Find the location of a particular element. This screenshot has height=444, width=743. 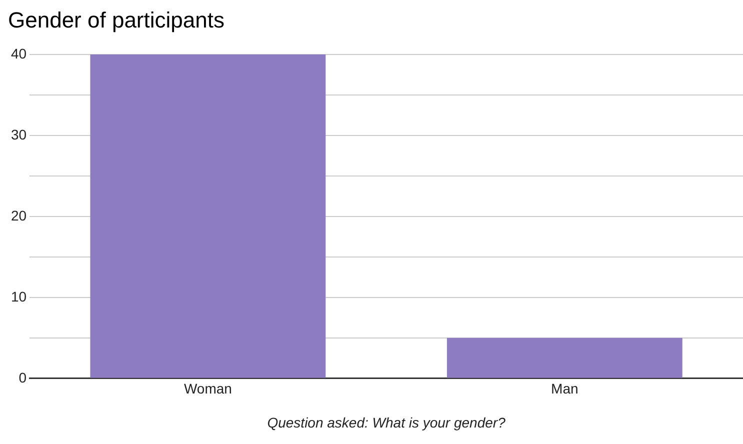

x-tick-label: Man is located at coordinates (564, 388).